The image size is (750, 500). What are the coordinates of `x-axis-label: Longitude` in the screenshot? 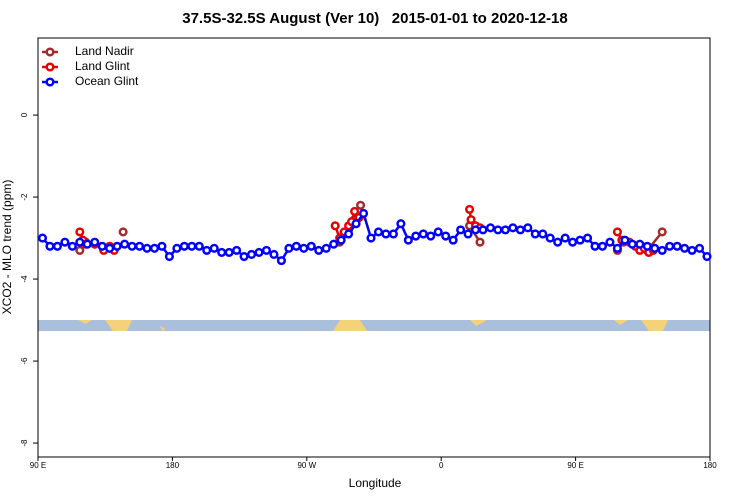 It's located at (375, 483).